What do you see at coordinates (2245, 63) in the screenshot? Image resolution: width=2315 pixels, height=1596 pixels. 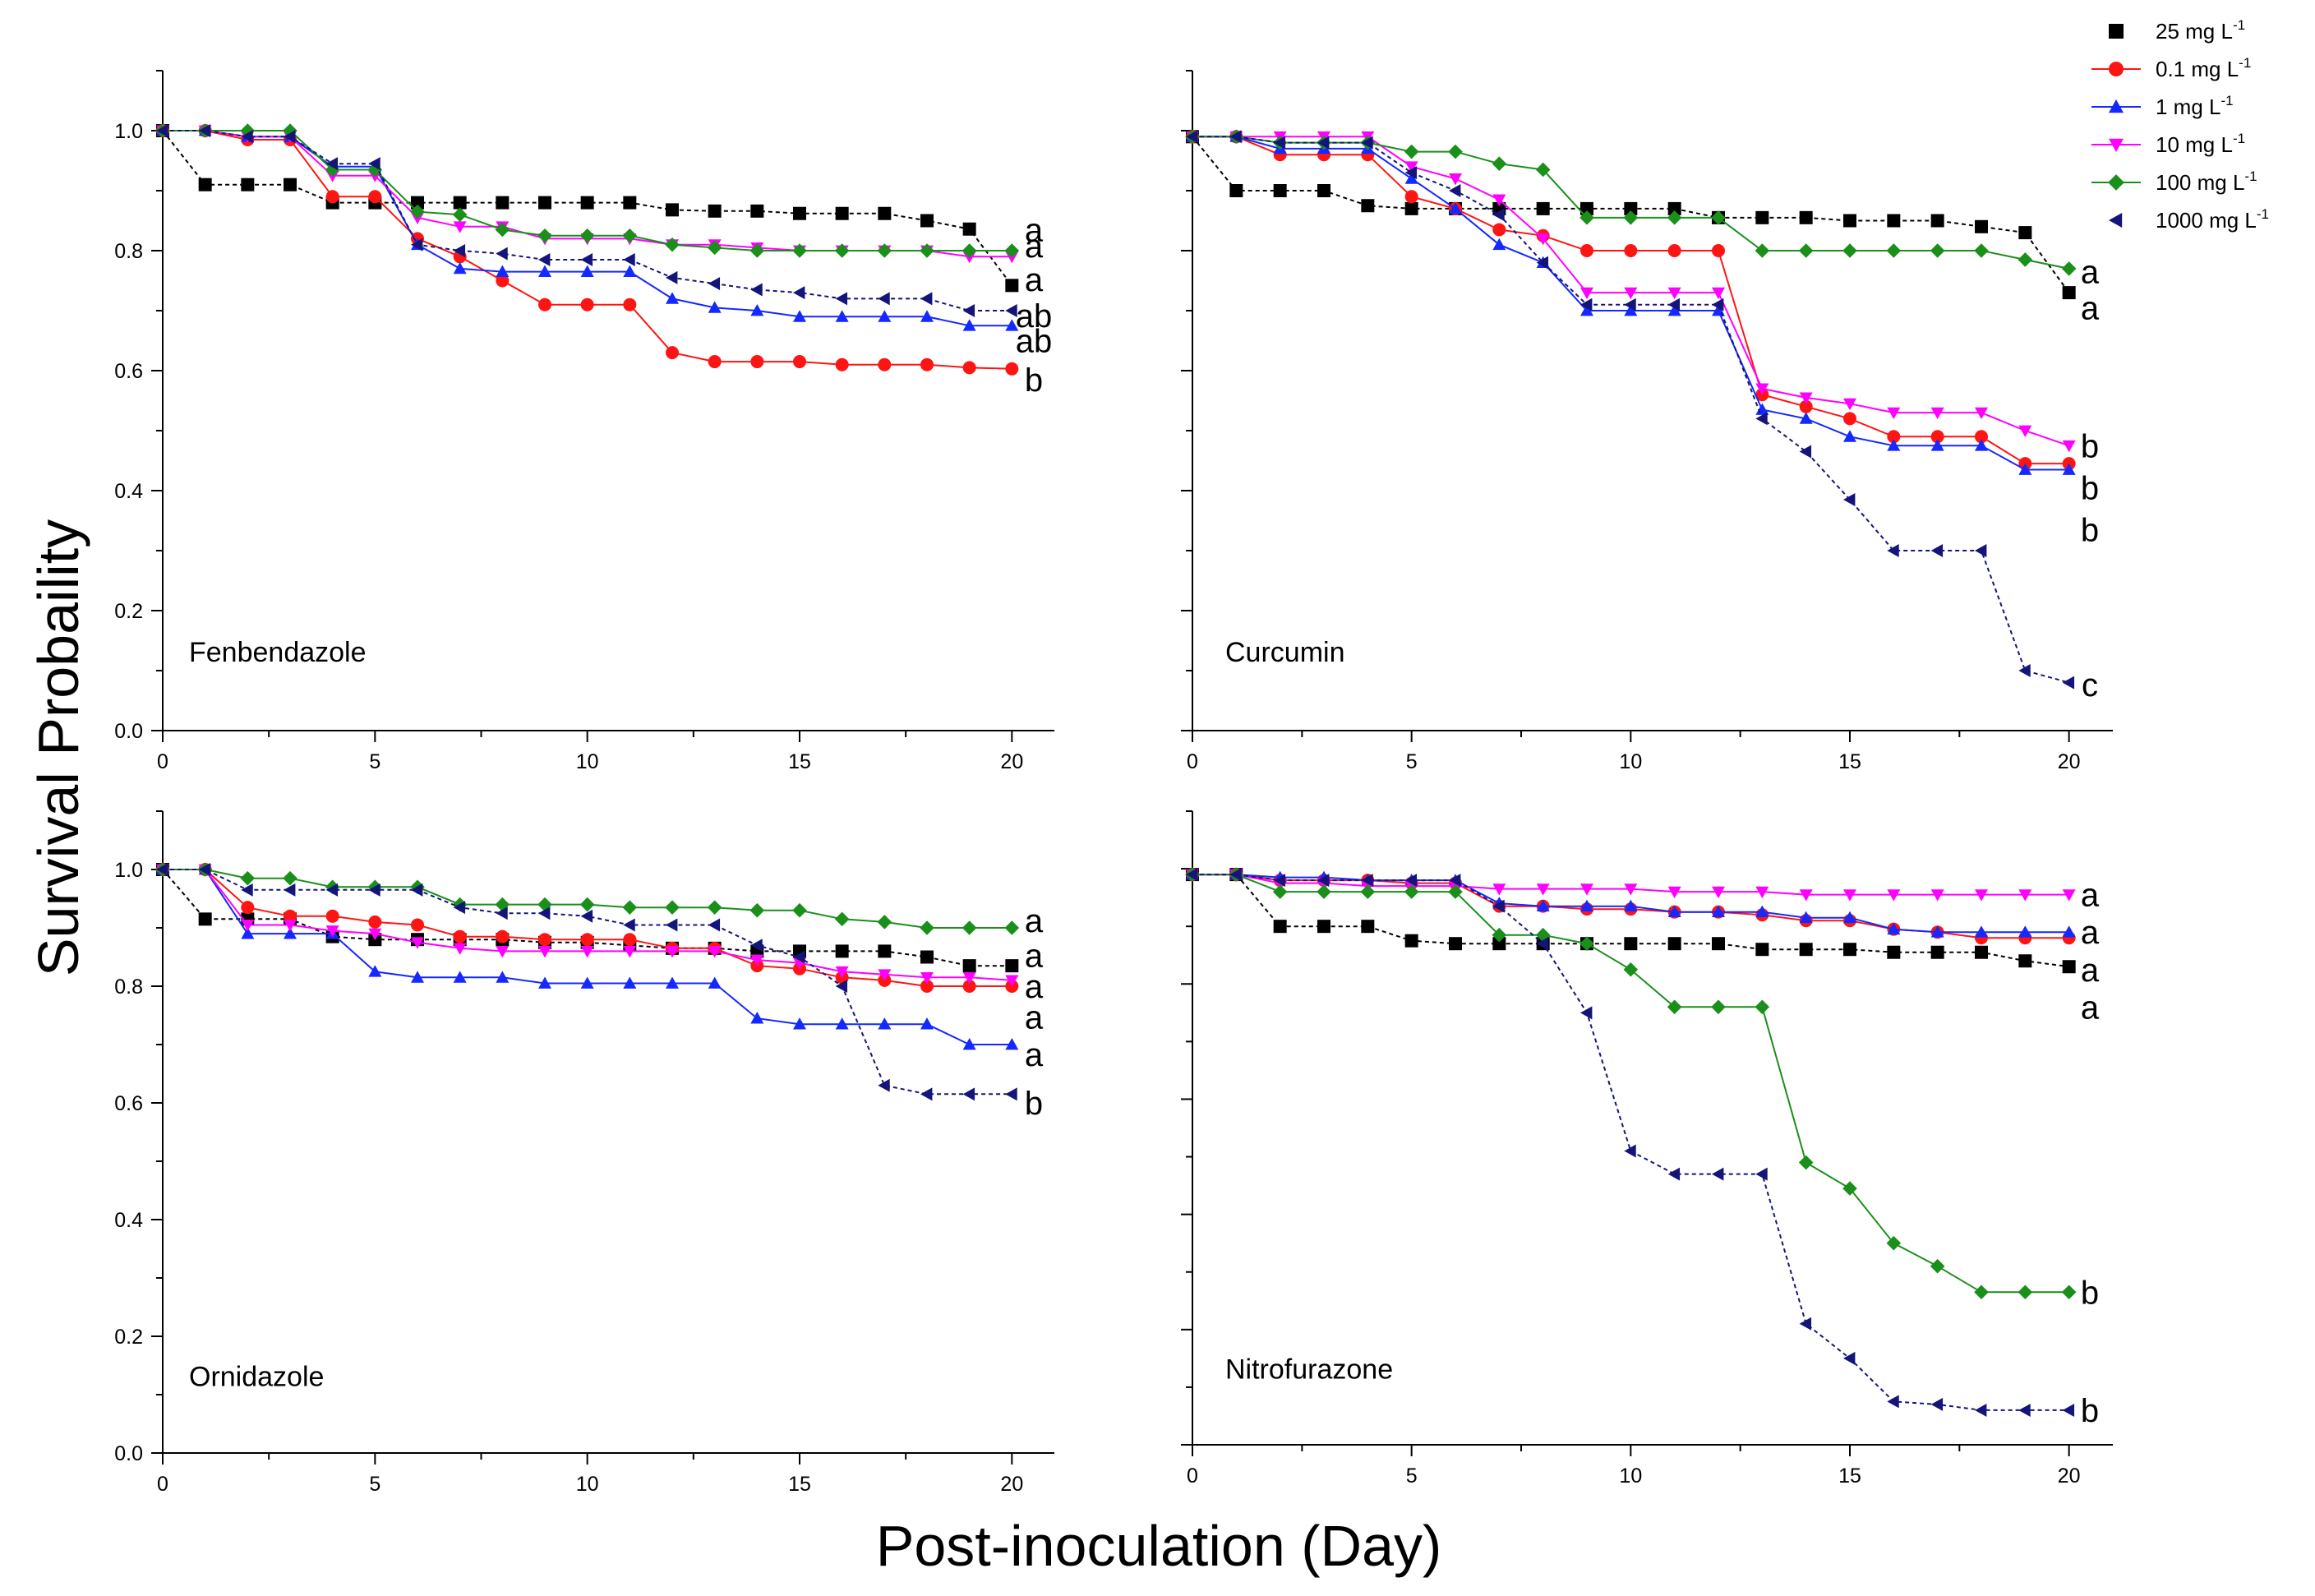 I see `legend-label-sup: -1` at bounding box center [2245, 63].